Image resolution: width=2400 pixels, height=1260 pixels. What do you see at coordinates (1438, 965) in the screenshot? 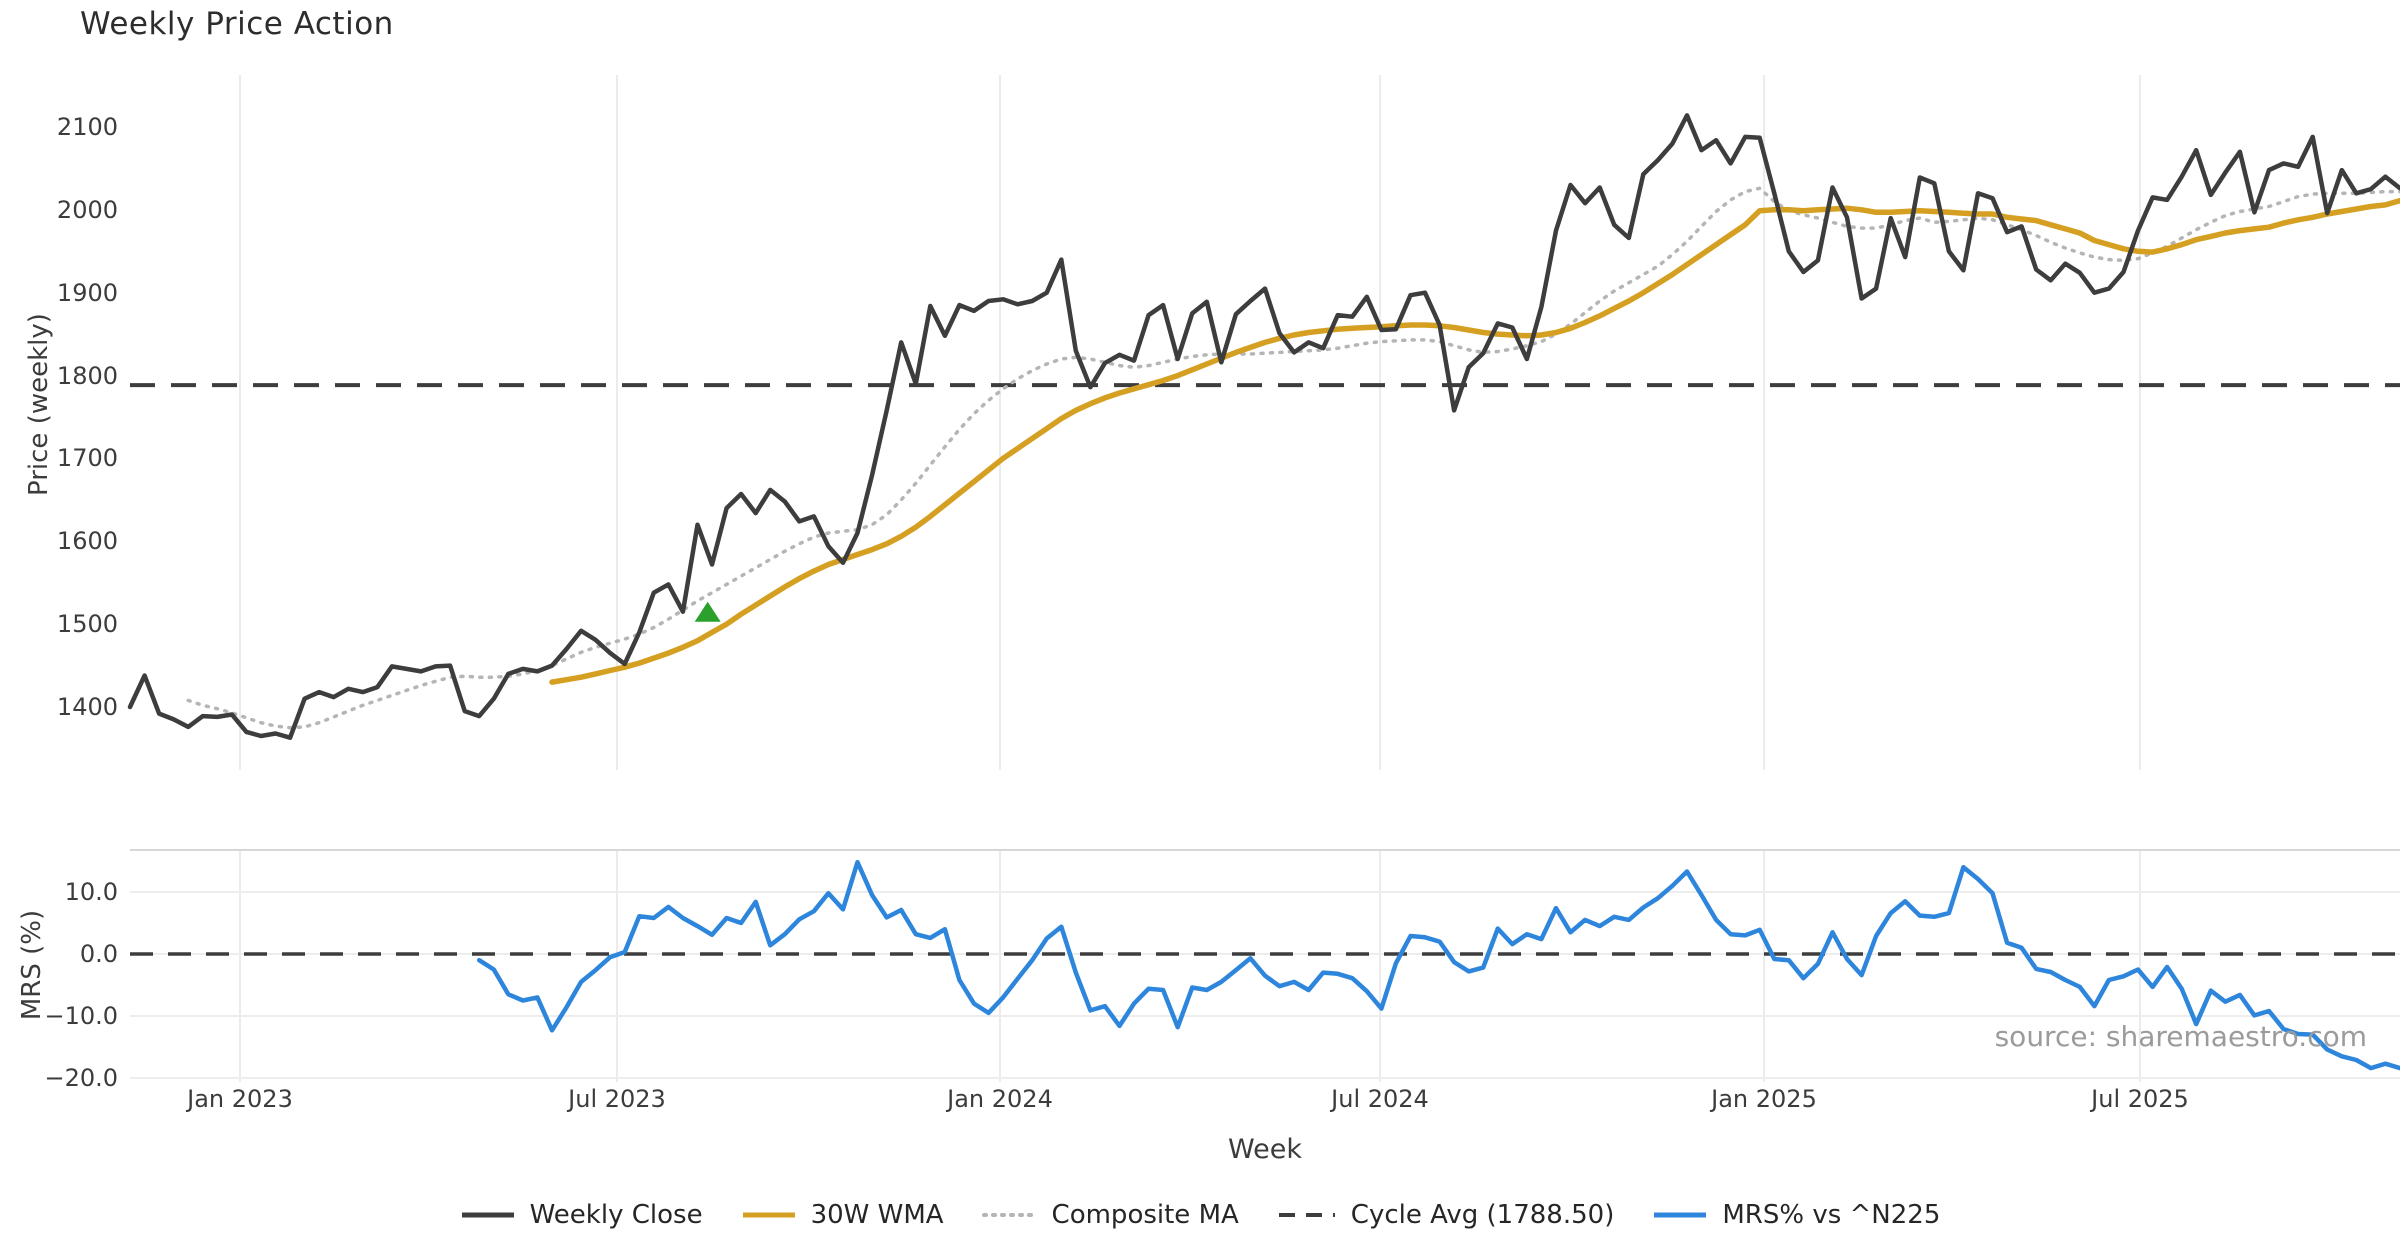
I see `mrs-vs-n225-line` at bounding box center [1438, 965].